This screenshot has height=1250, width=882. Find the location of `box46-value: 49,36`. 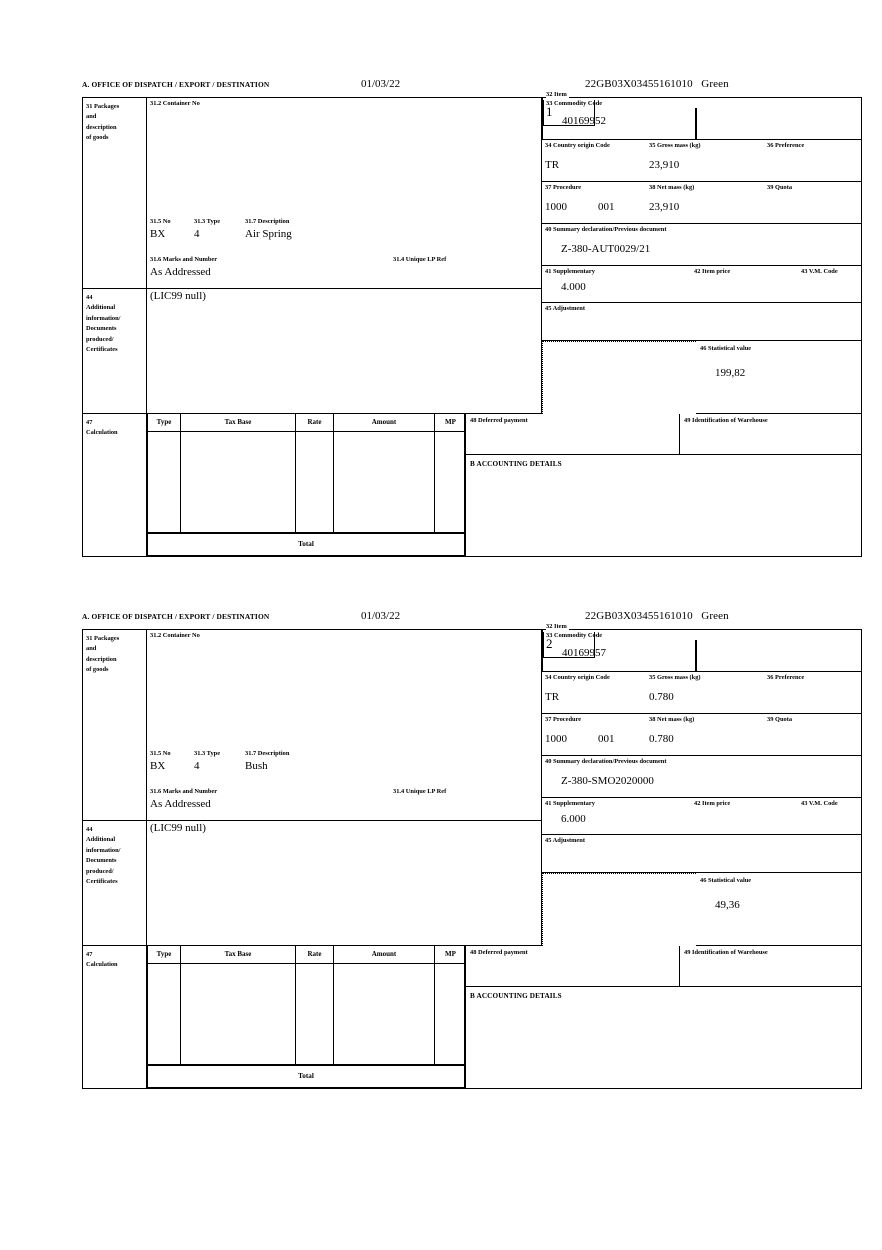

box46-value: 49,36 is located at coordinates (727, 905).